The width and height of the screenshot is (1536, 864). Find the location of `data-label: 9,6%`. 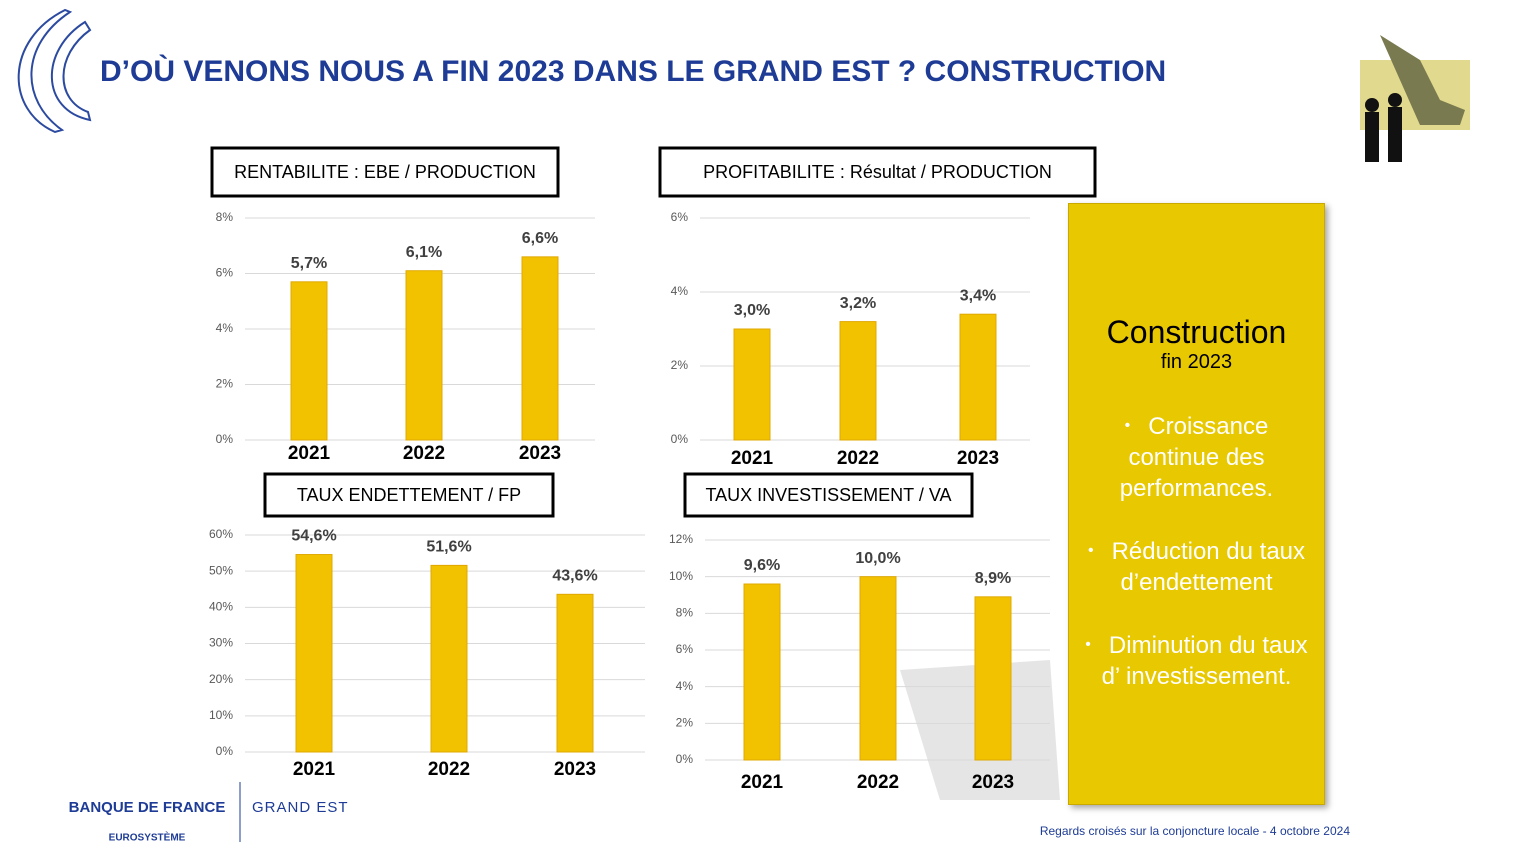

data-label: 9,6% is located at coordinates (762, 565).